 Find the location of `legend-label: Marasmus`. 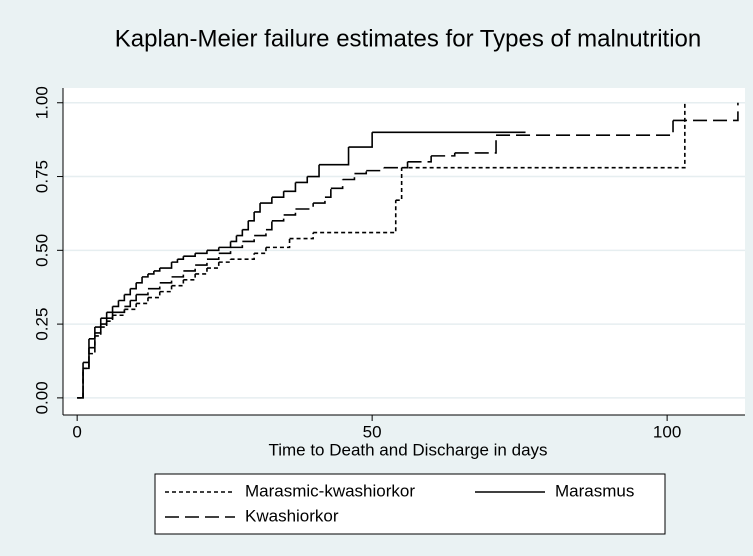

legend-label: Marasmus is located at coordinates (594, 490).